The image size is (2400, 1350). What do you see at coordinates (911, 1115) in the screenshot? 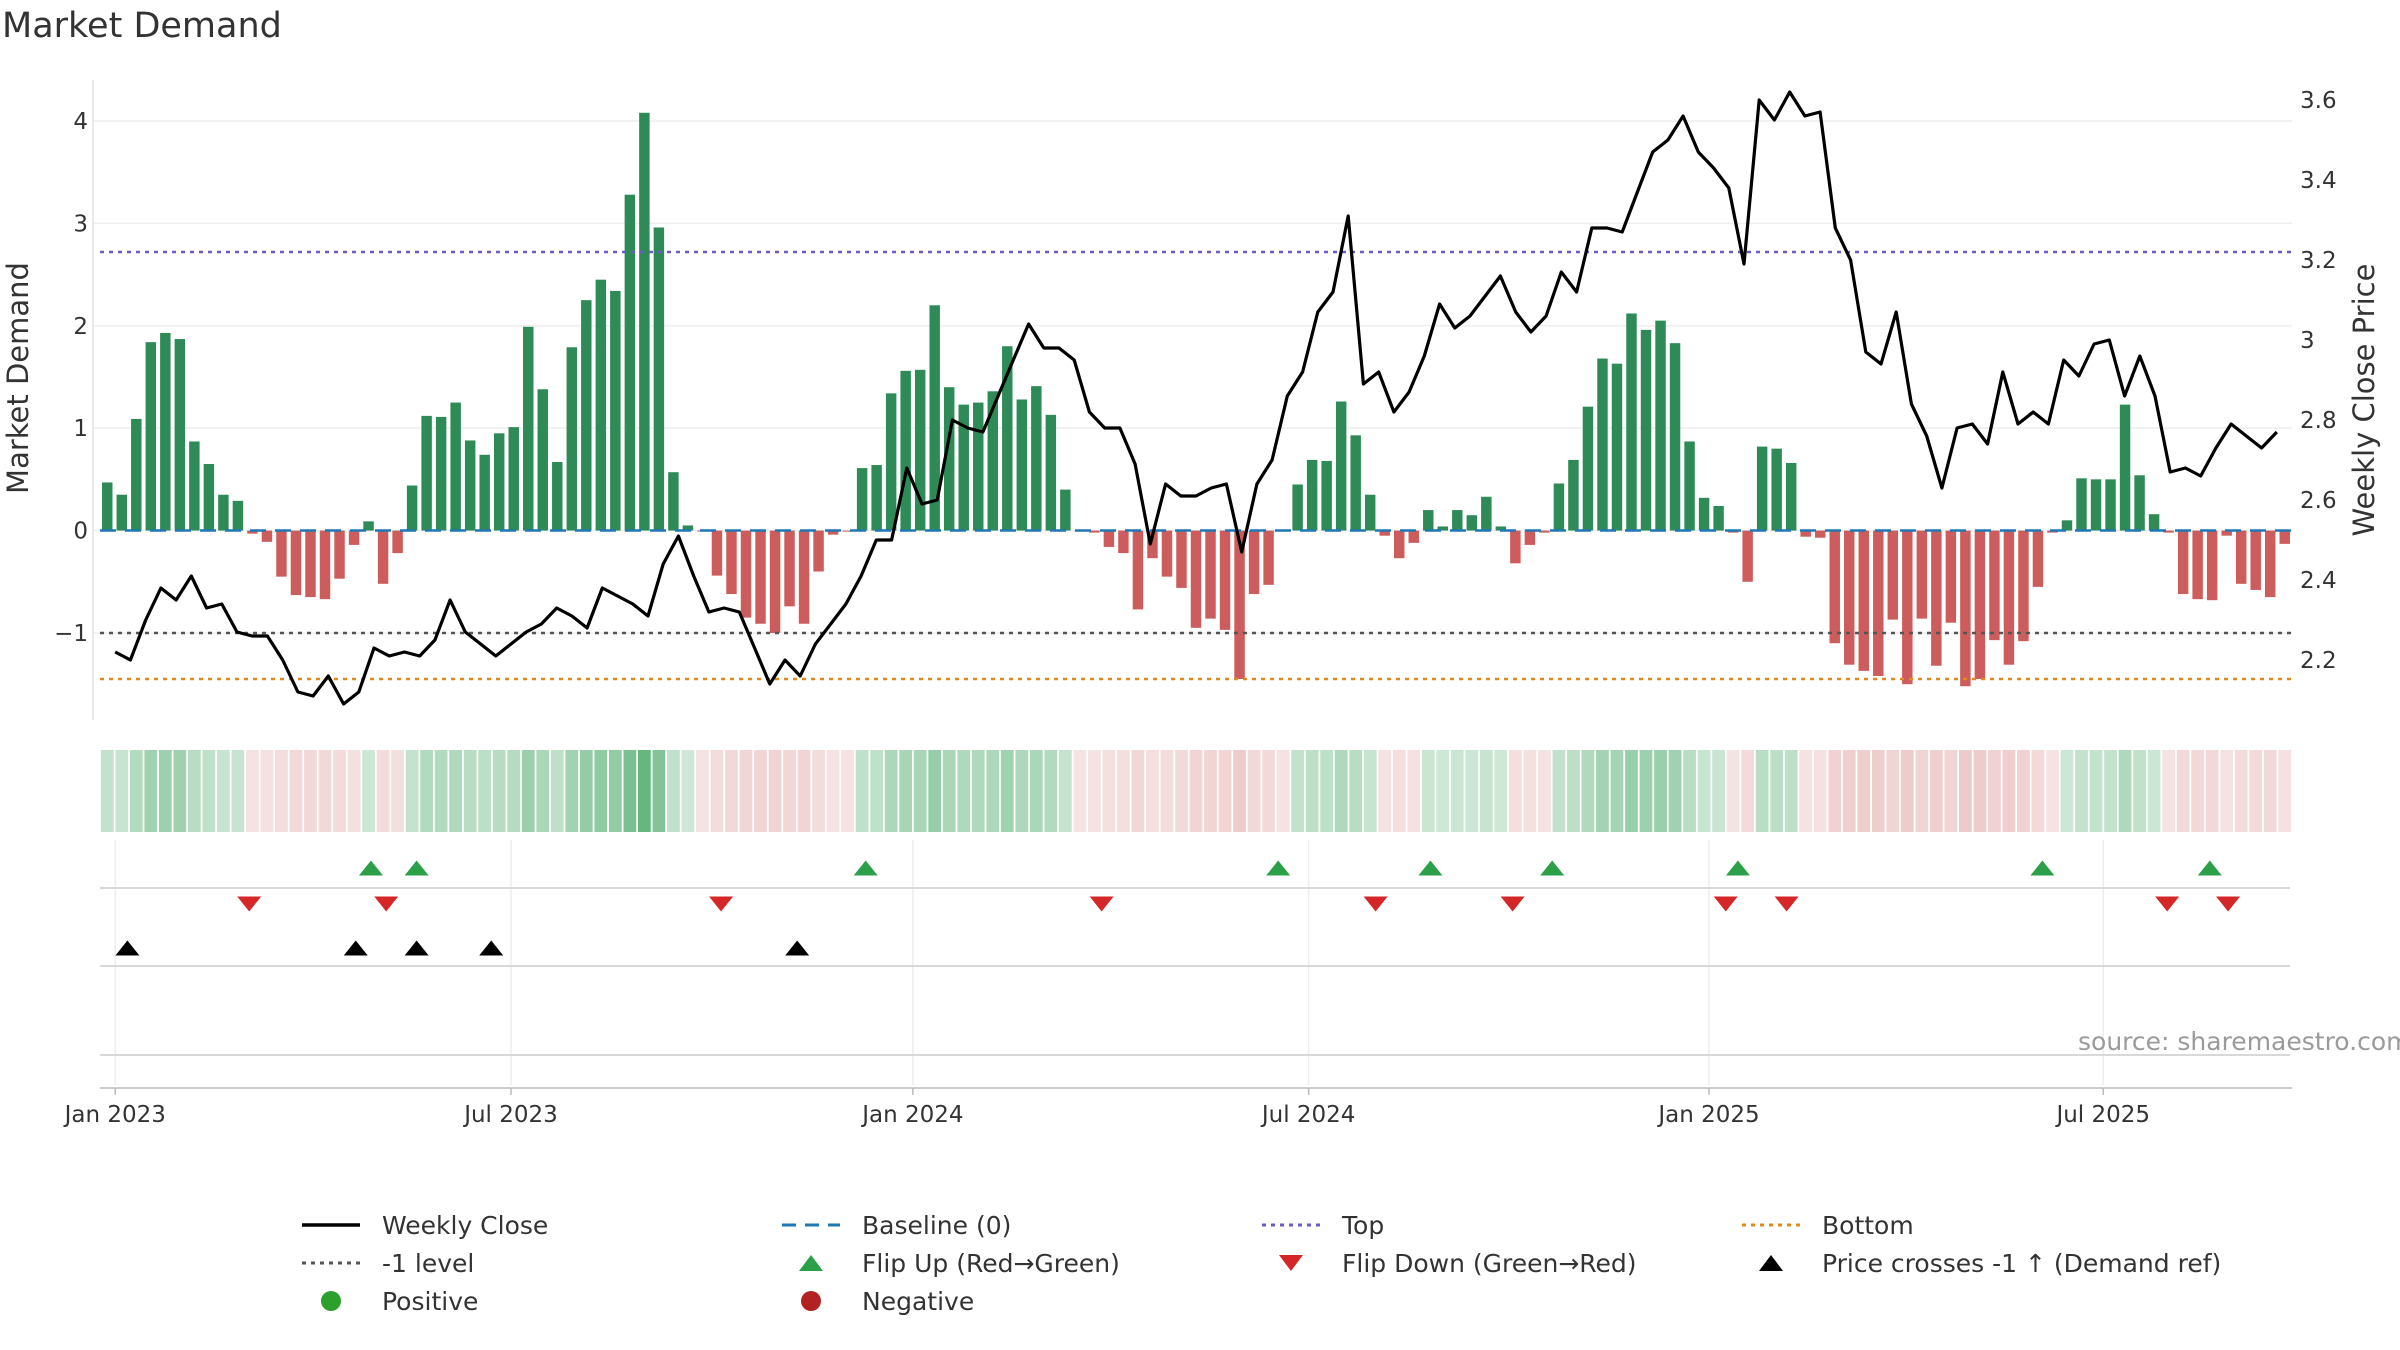
I see `x-tick-label: Jan 2024` at bounding box center [911, 1115].